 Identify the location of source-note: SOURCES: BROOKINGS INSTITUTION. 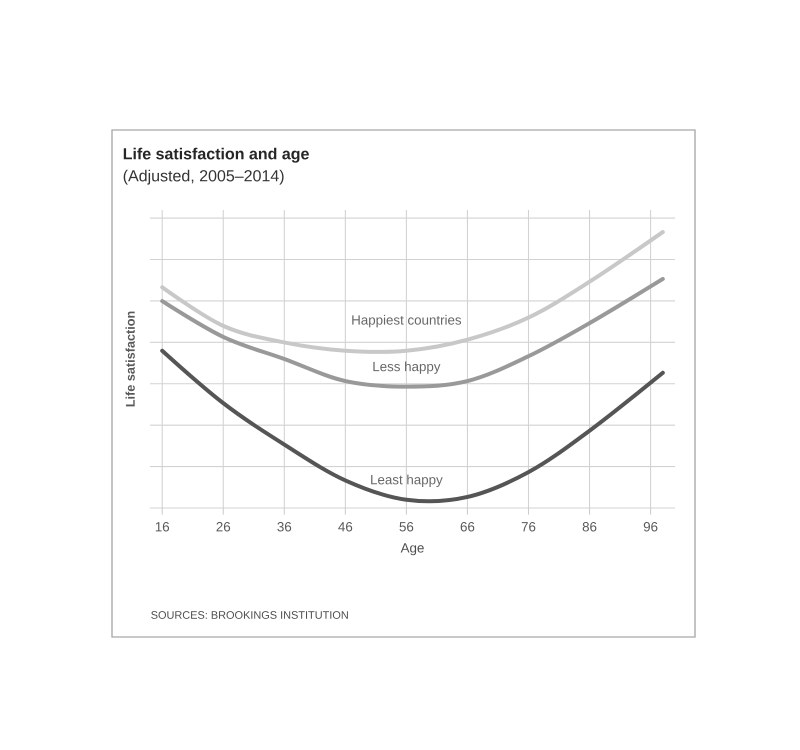
(249, 615).